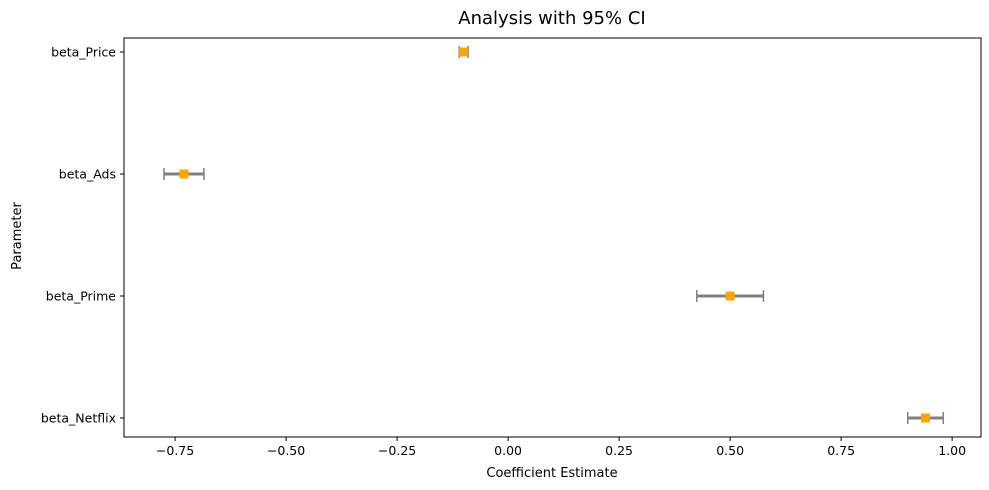 The image size is (989, 490). Describe the element at coordinates (508, 450) in the screenshot. I see `x-tick-label: 0.00` at that location.